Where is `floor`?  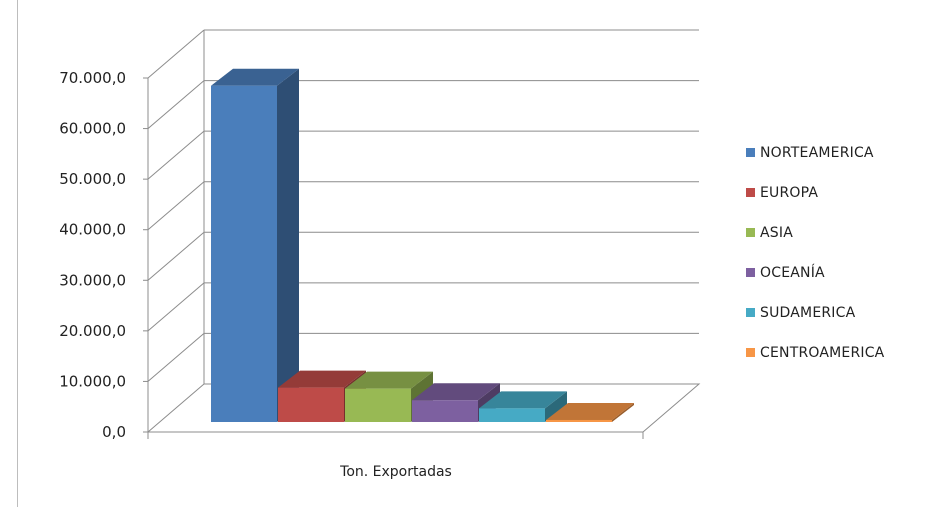 floor is located at coordinates (424, 408).